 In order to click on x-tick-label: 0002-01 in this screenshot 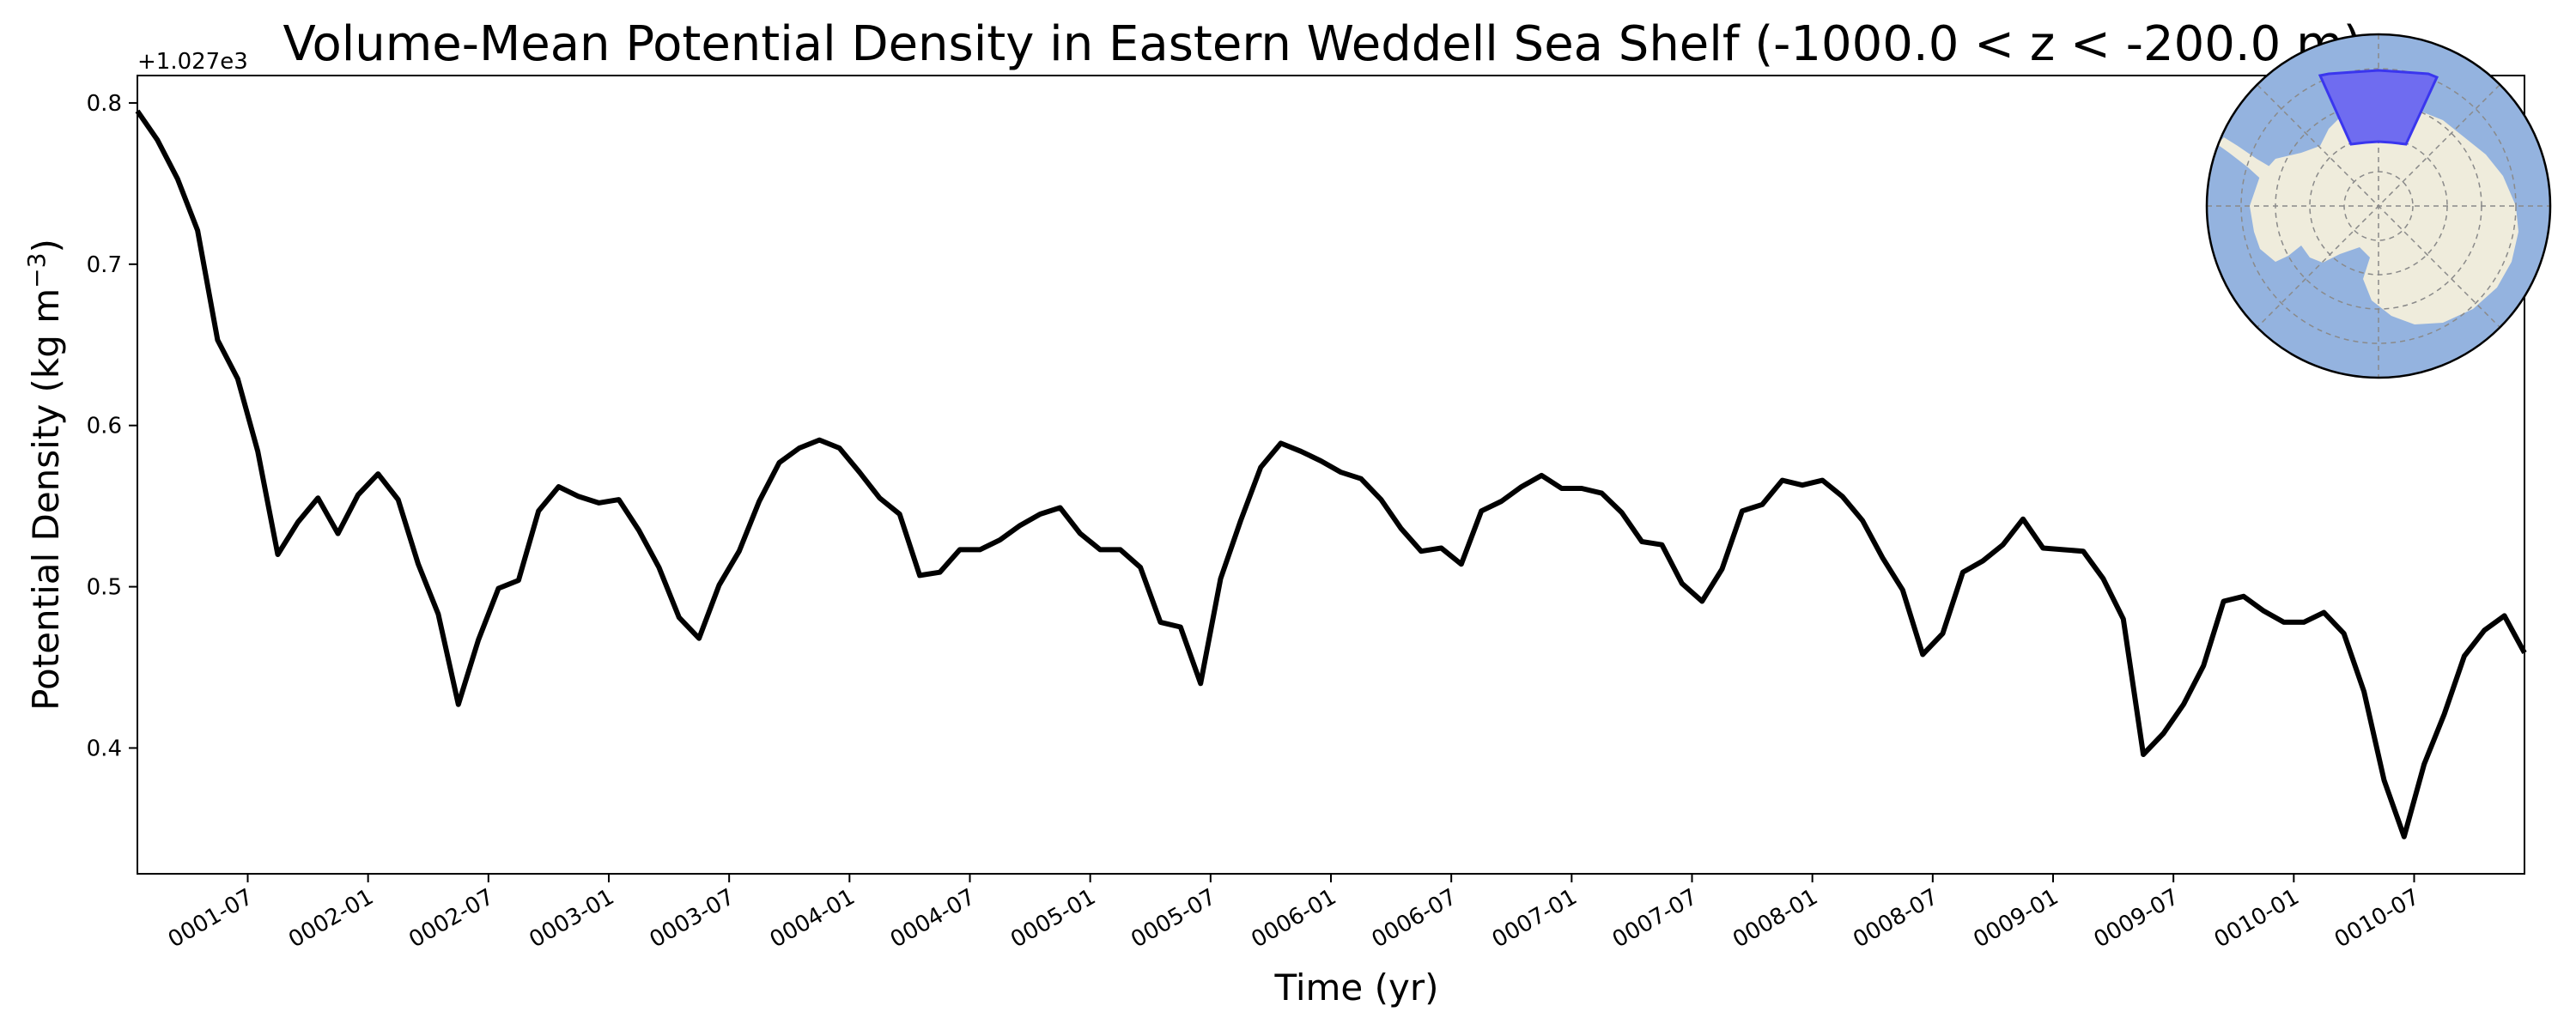, I will do `click(331, 918)`.